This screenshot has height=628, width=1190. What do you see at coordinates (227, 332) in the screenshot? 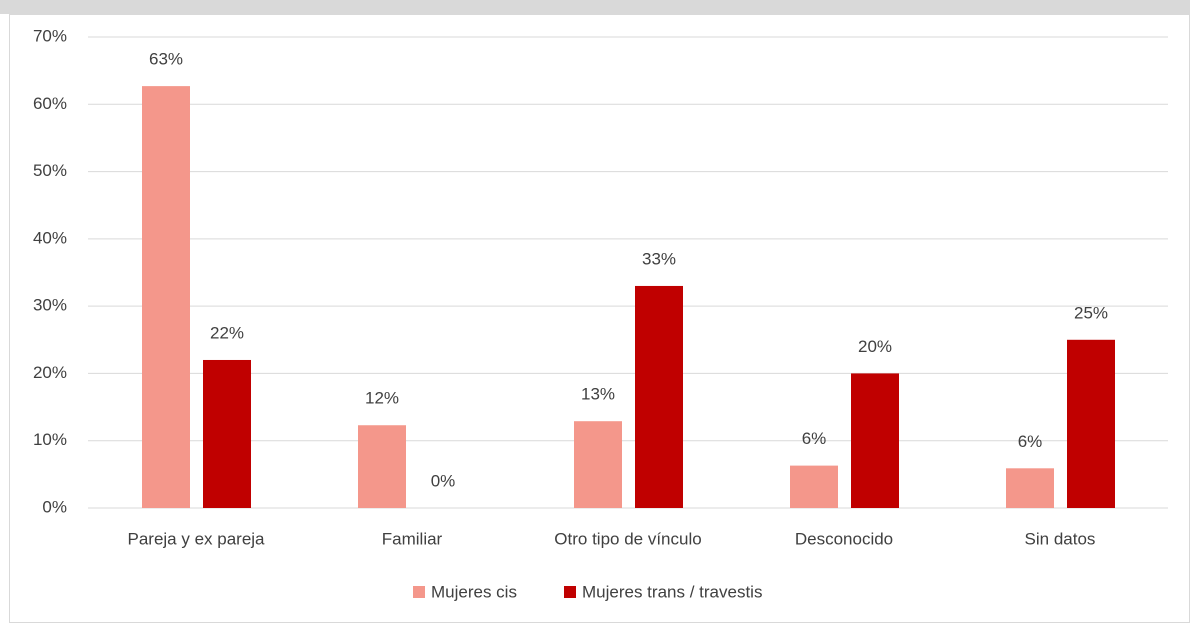
I see `data-label: 22%` at bounding box center [227, 332].